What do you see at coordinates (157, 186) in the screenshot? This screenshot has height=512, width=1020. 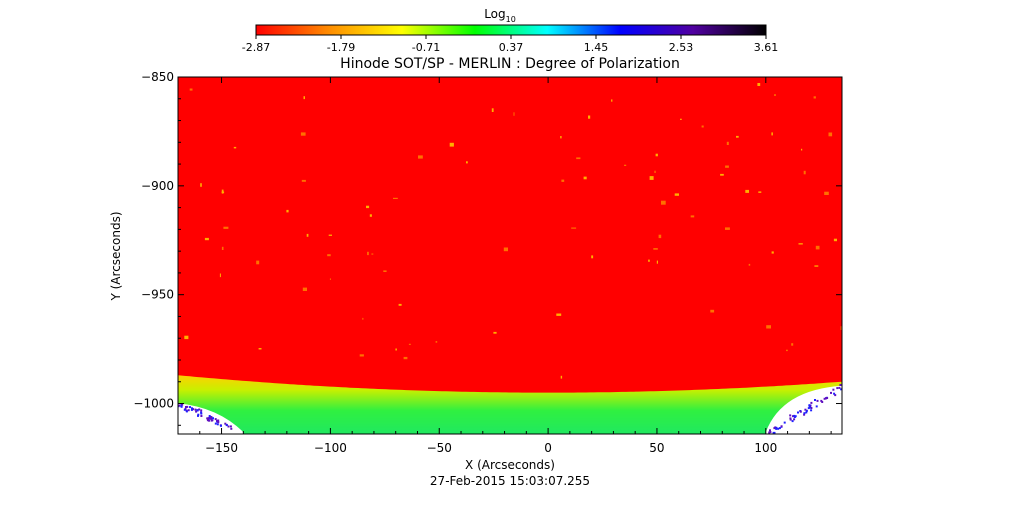 I see `y-tick-label: −900` at bounding box center [157, 186].